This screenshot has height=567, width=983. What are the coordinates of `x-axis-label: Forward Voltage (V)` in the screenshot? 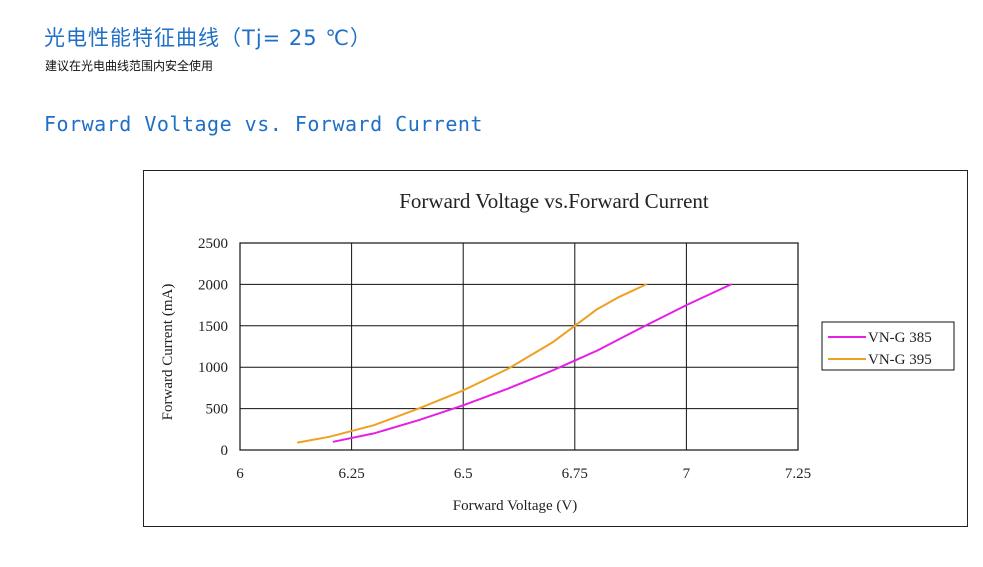 It's located at (515, 506).